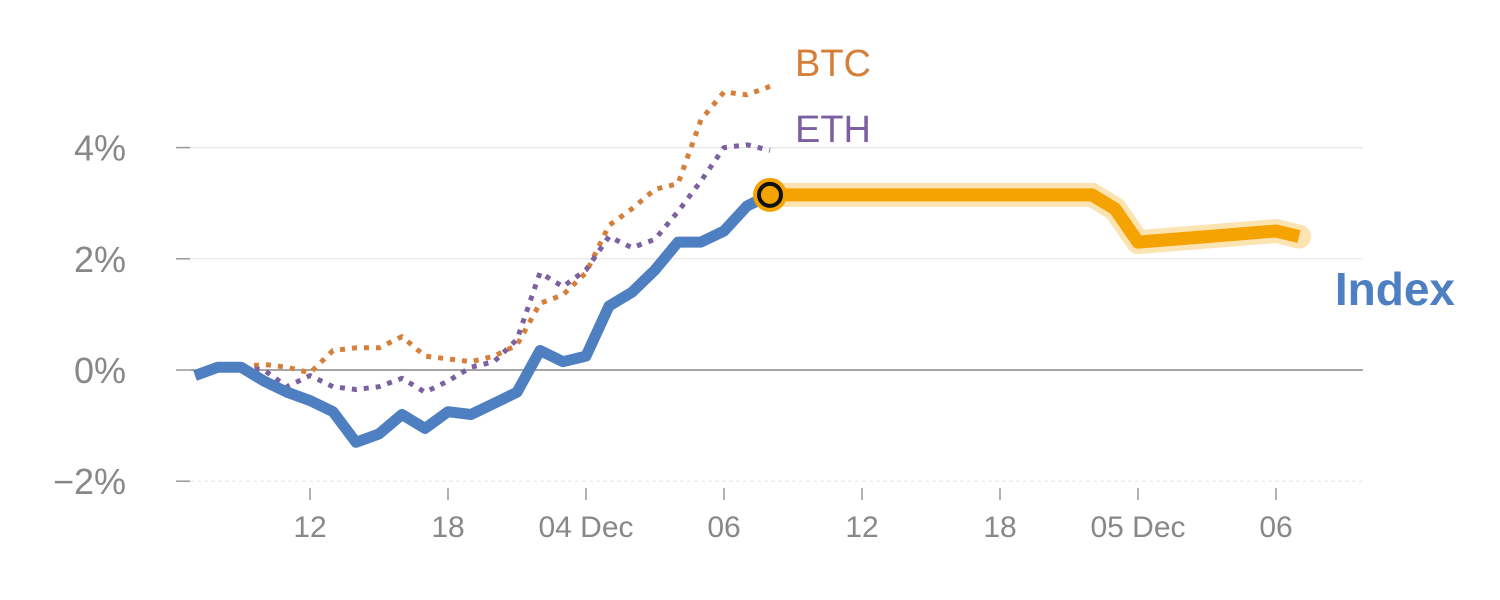 The width and height of the screenshot is (1500, 600). Describe the element at coordinates (833, 64) in the screenshot. I see `btc-label: BTC` at that location.